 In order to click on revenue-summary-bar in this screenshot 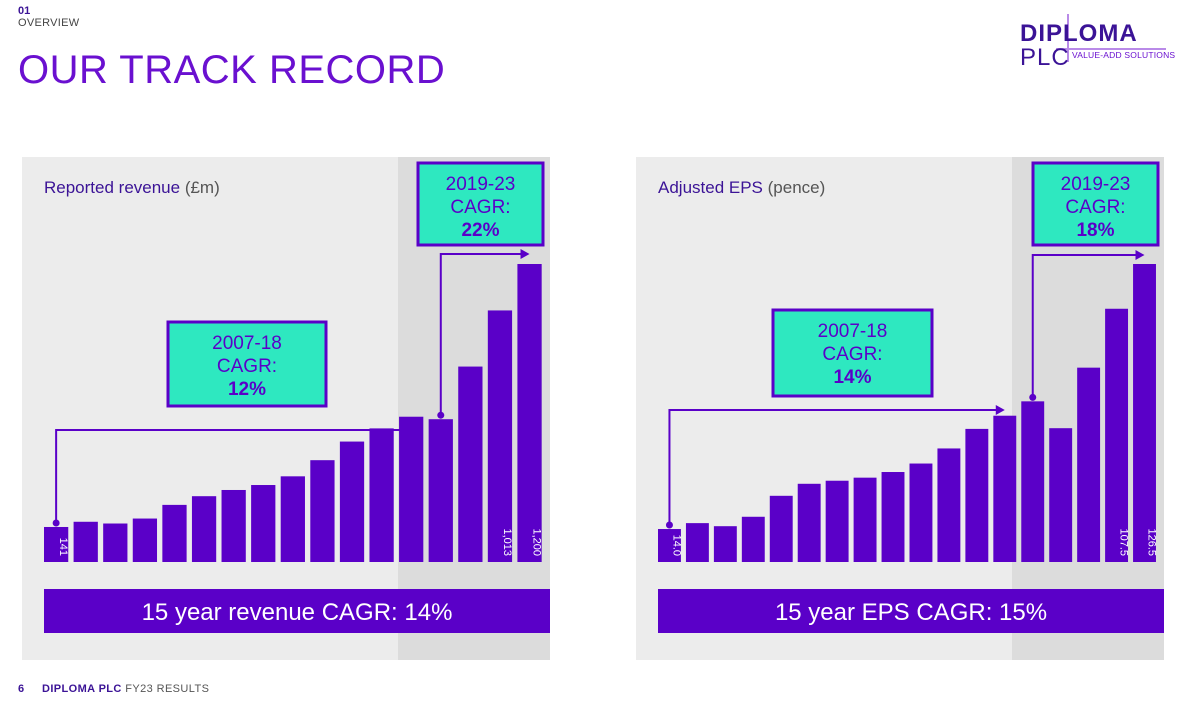, I will do `click(297, 611)`.